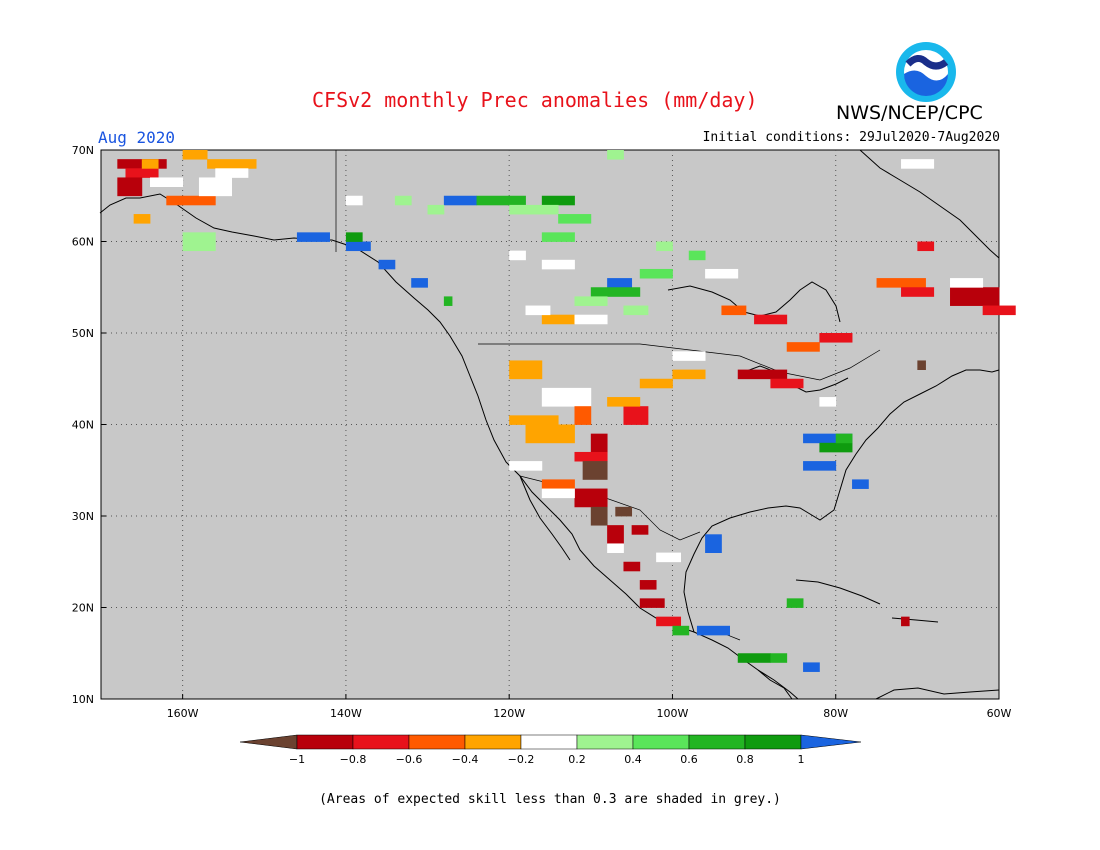  Describe the element at coordinates (83, 699) in the screenshot. I see `lat-label: 10N` at that location.